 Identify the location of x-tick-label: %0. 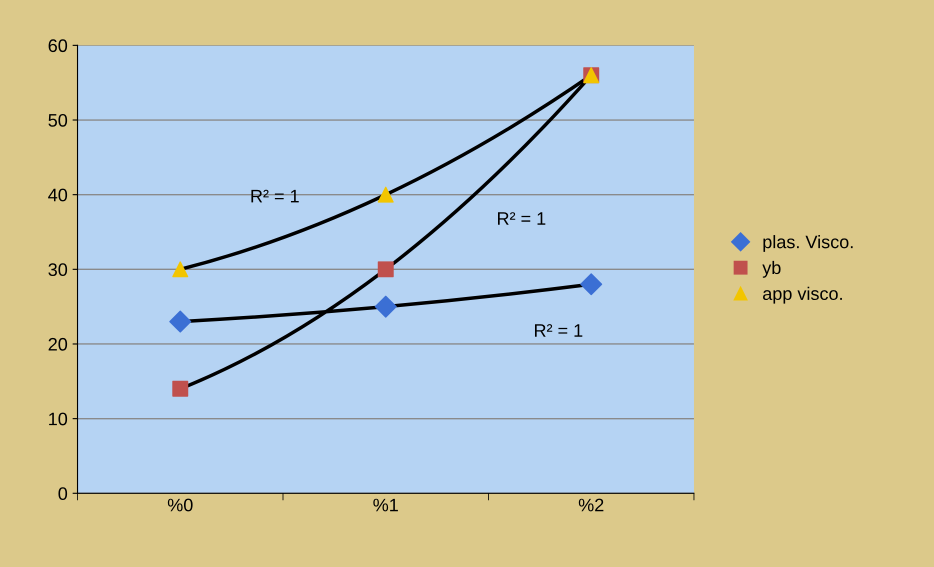
(180, 505).